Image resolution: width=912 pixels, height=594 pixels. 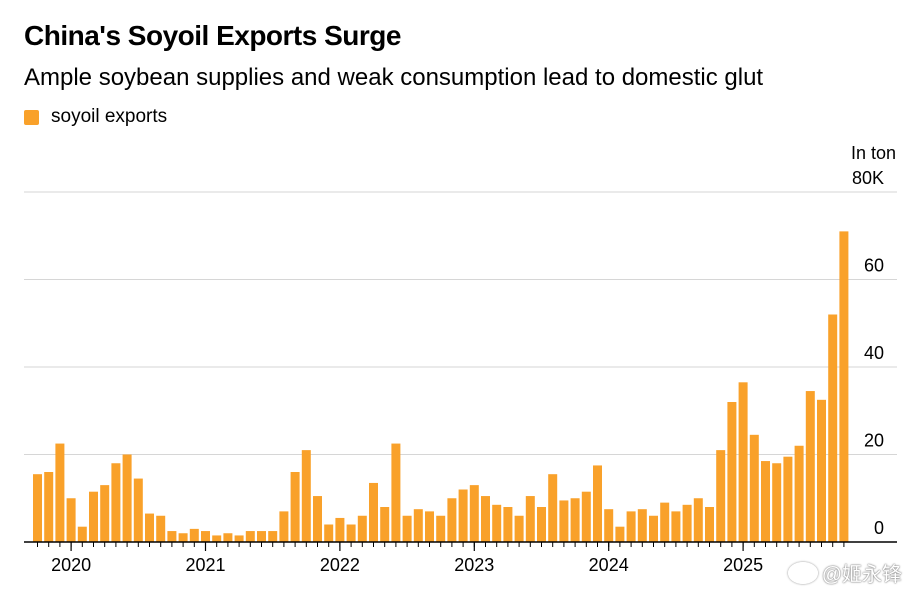 I want to click on y-tick-label: 0, so click(x=879, y=528).